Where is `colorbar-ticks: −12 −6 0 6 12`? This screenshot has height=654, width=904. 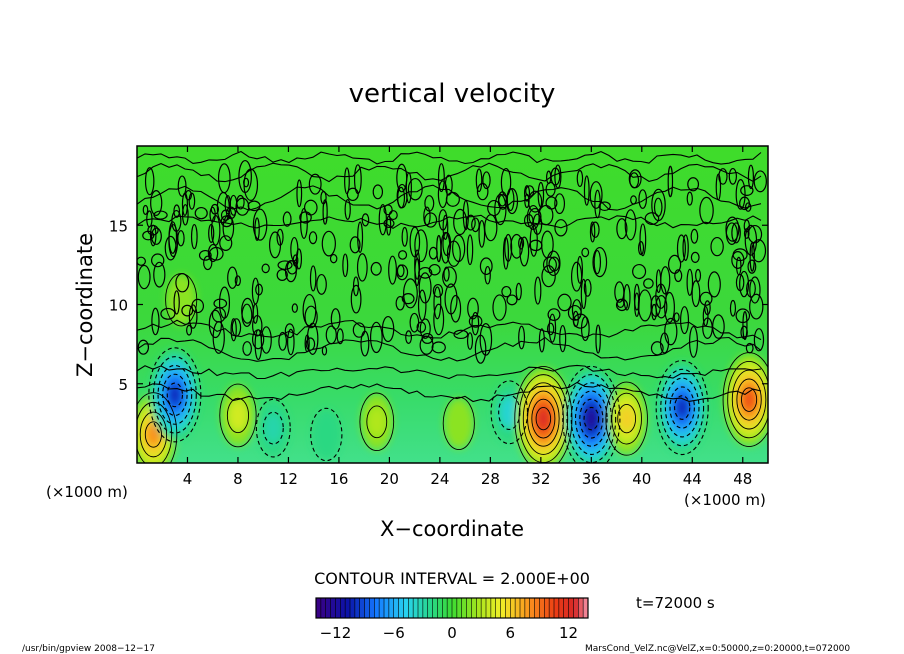 colorbar-ticks: −12 −6 0 6 12 is located at coordinates (449, 633).